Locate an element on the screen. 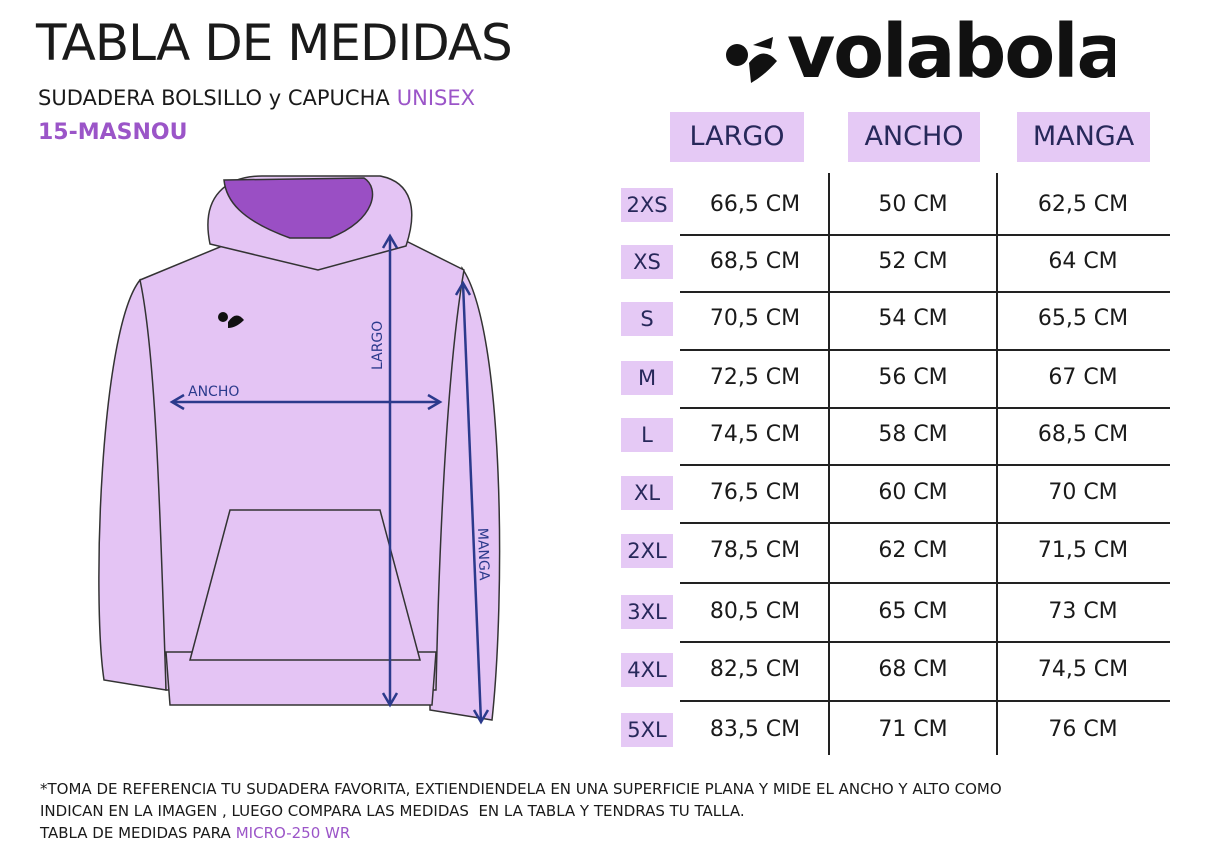 The height and width of the screenshot is (858, 1213). logo-dot is located at coordinates (737, 55).